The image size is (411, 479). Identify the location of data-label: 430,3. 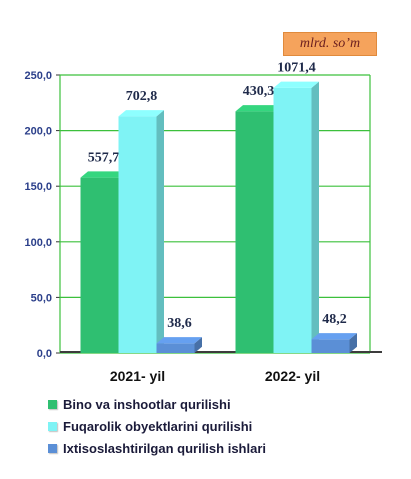
(259, 91).